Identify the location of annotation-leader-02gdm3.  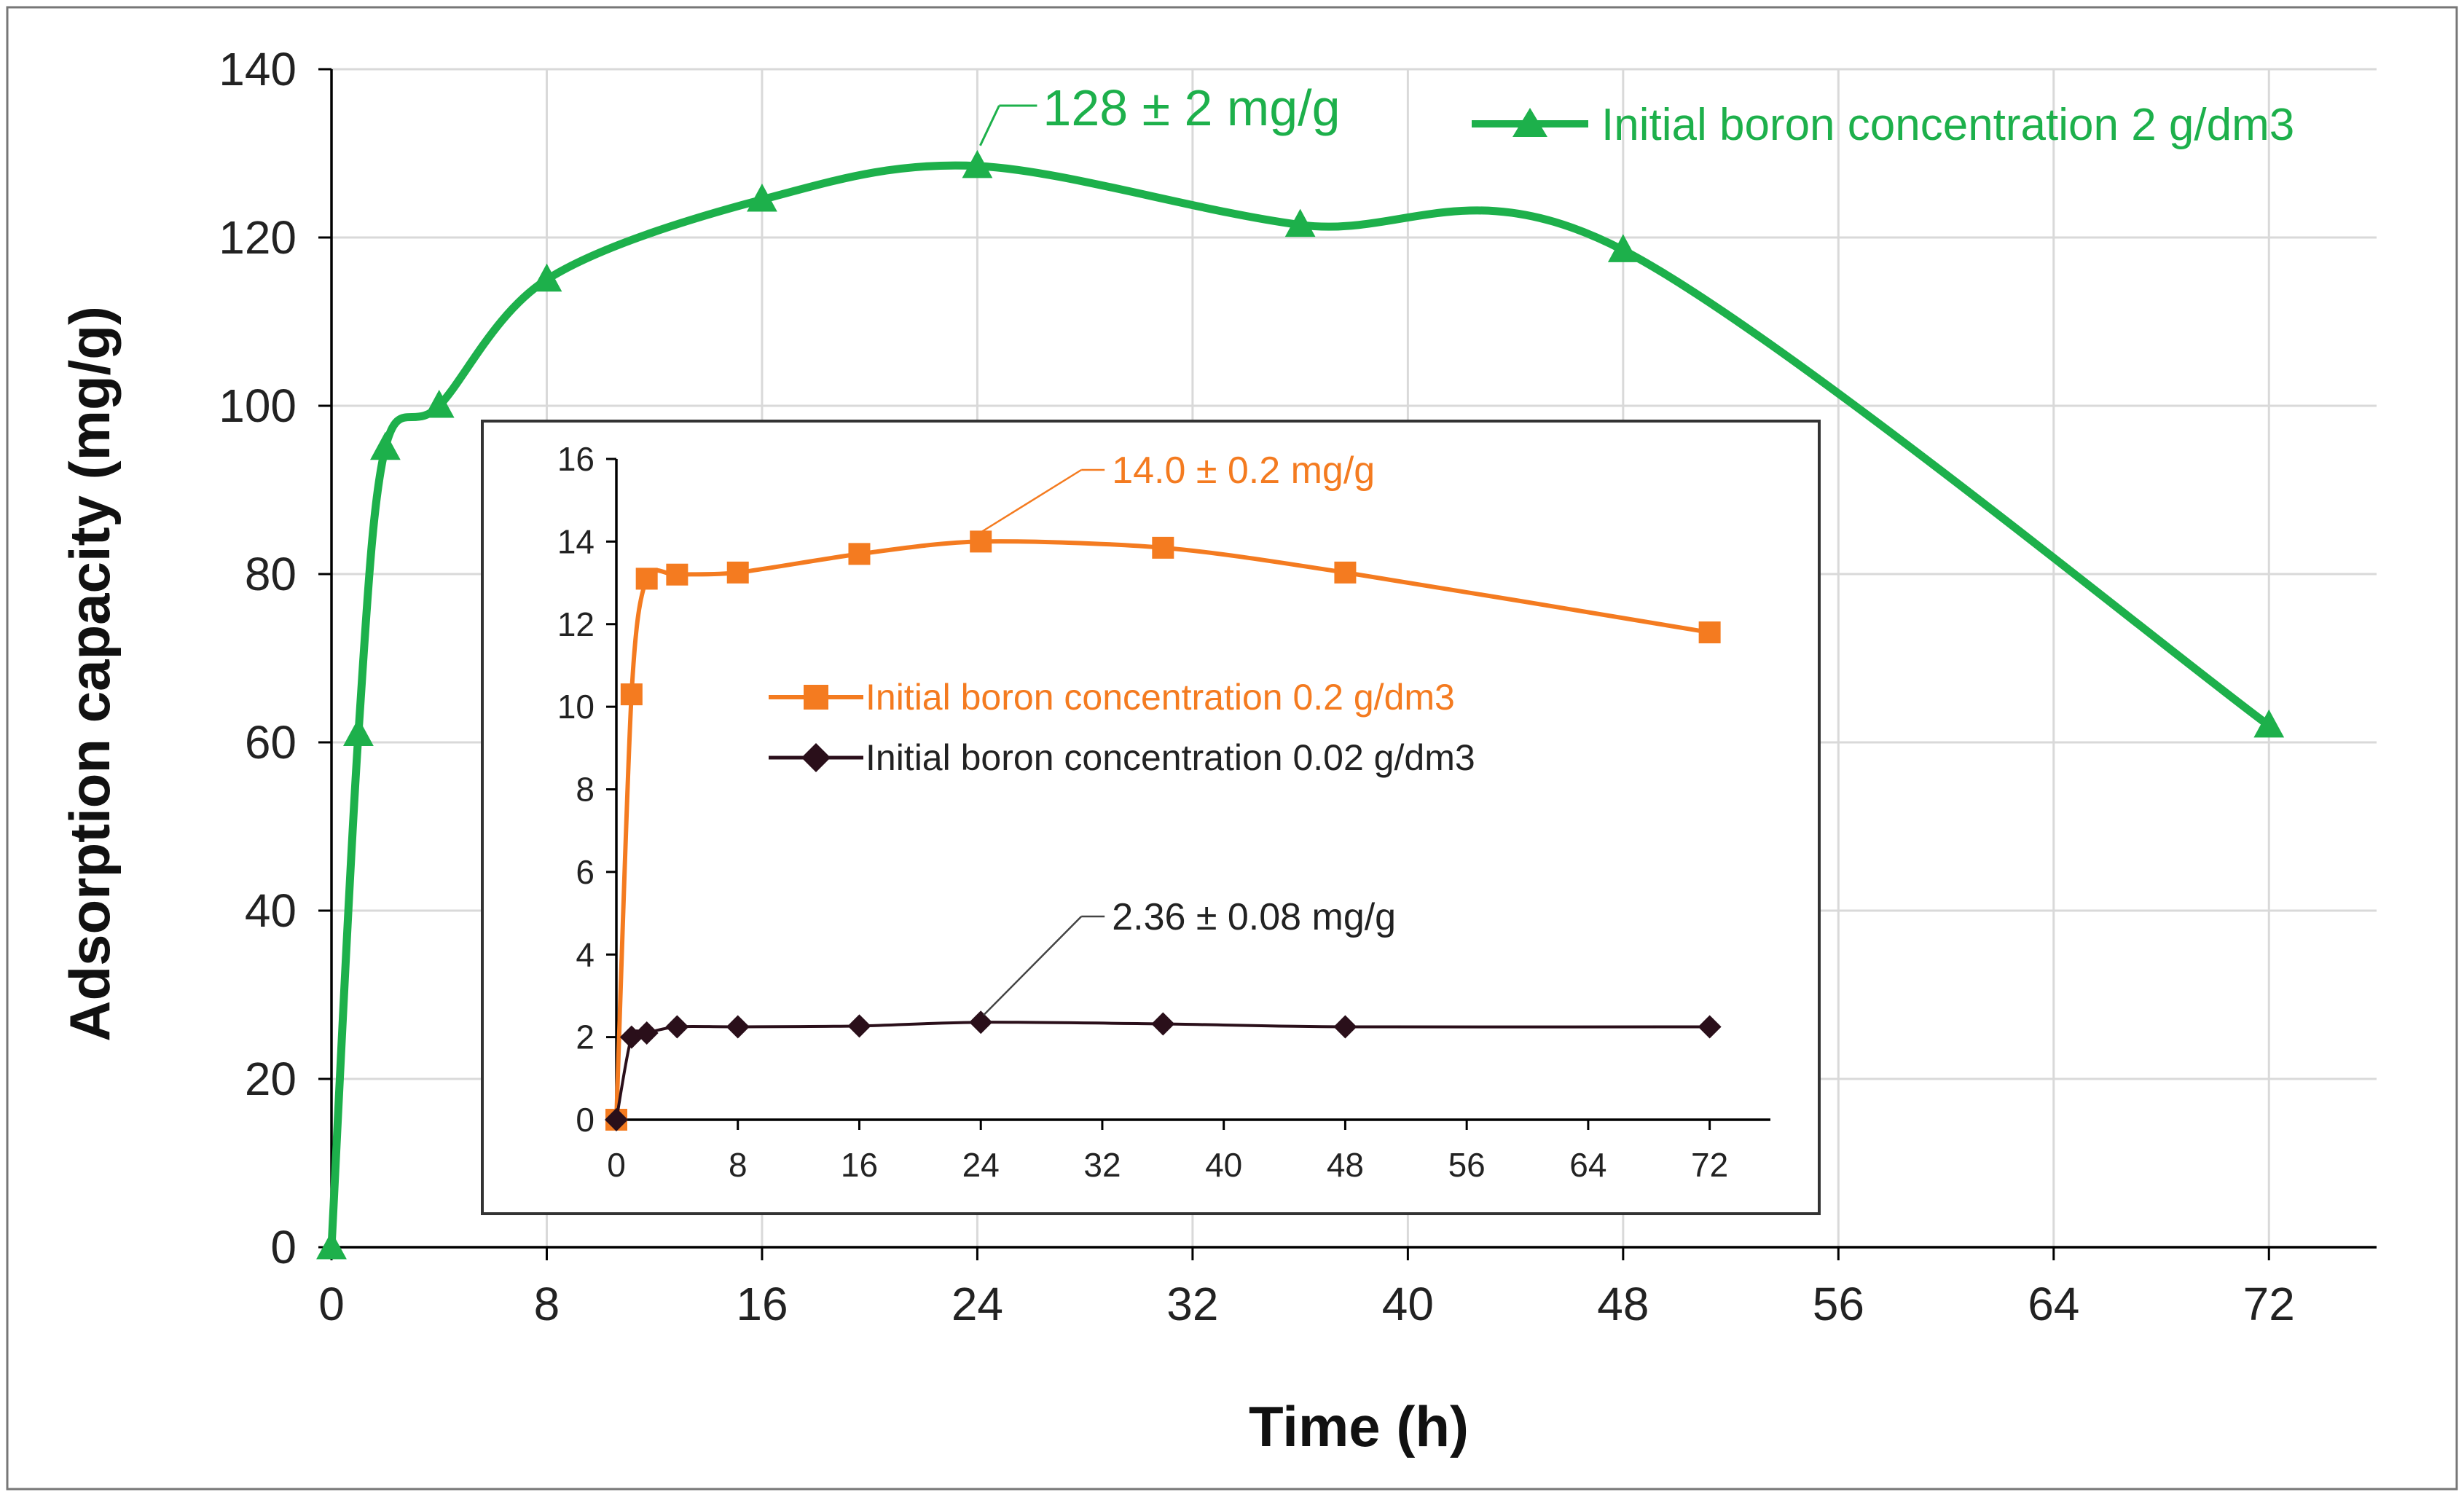
(1031, 500).